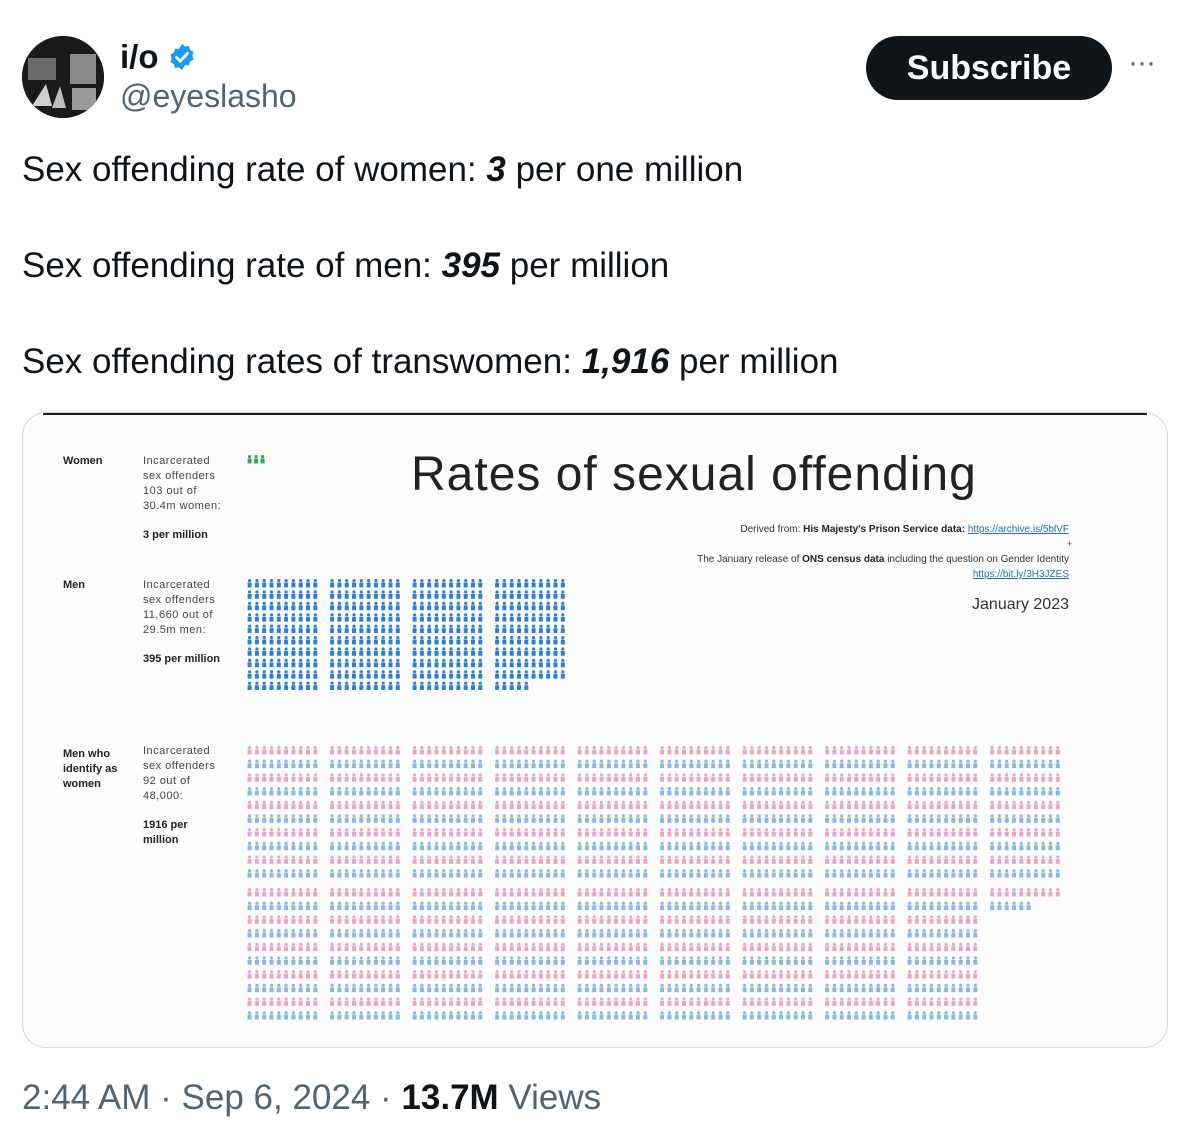 The height and width of the screenshot is (1139, 1200). Describe the element at coordinates (1020, 574) in the screenshot. I see `ons-link: https://bit.ly/3H3JZES` at that location.